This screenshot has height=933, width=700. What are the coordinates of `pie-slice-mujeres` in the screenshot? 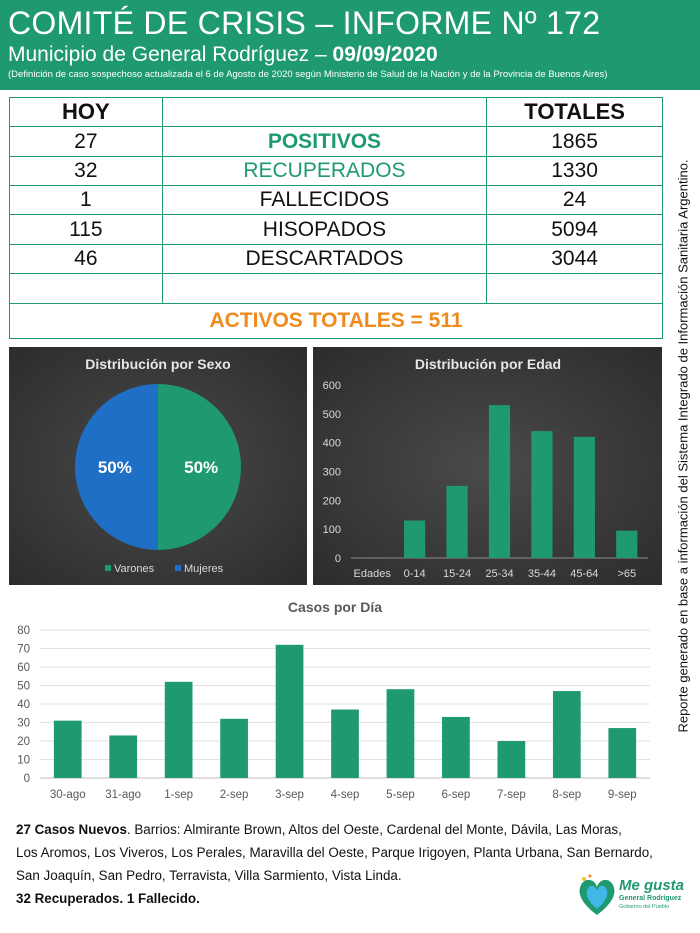 It's located at (116, 467).